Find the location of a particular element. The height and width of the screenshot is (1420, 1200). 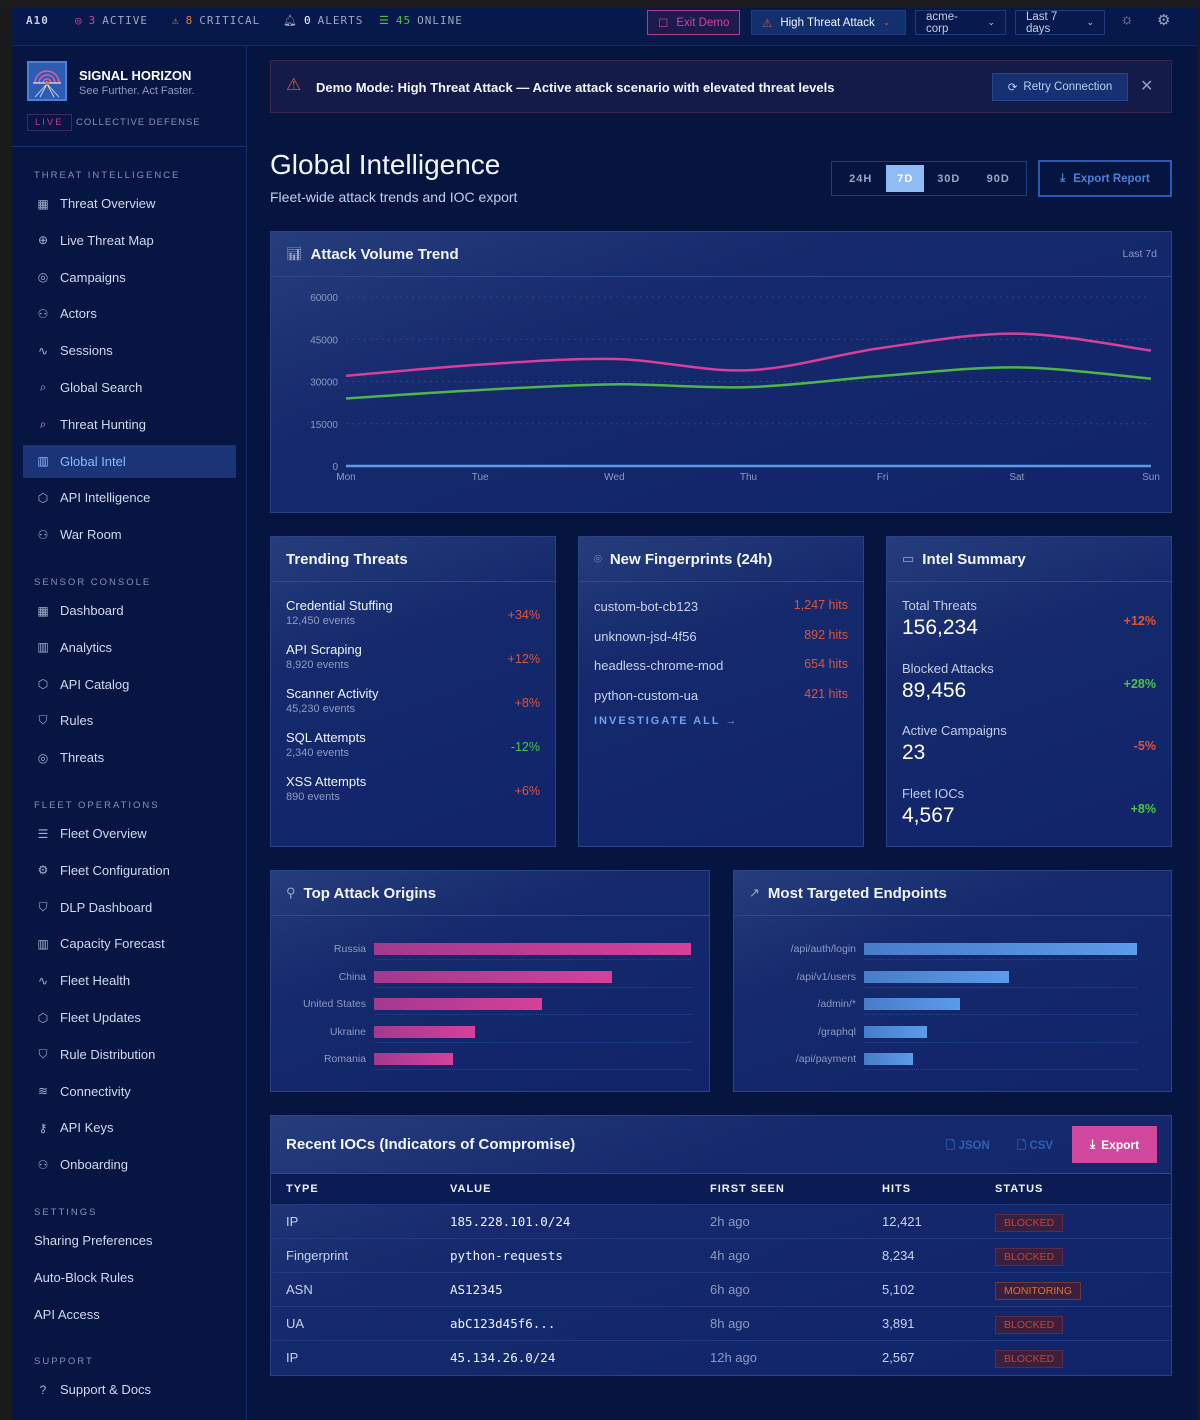

trending-threat-row: XSS Attempts 890 events +6% is located at coordinates (413, 788).